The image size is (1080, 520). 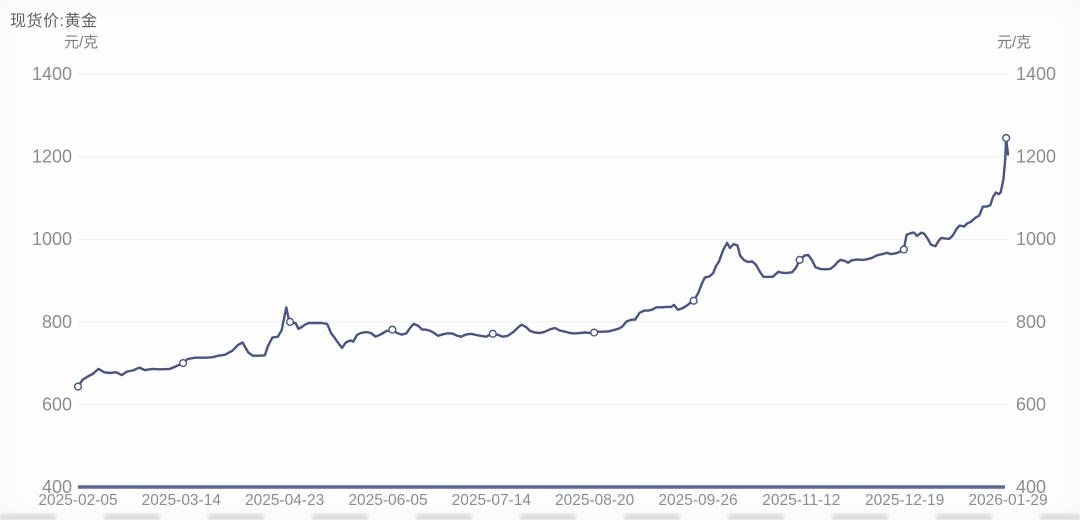 What do you see at coordinates (182, 500) in the screenshot?
I see `x-axis-label-2025-03-14: 2025-03-14` at bounding box center [182, 500].